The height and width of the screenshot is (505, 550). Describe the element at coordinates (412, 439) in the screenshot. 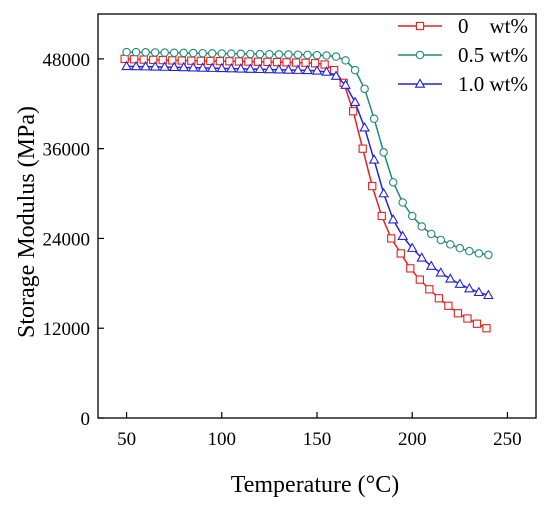

I see `x-tick-label: 200` at that location.